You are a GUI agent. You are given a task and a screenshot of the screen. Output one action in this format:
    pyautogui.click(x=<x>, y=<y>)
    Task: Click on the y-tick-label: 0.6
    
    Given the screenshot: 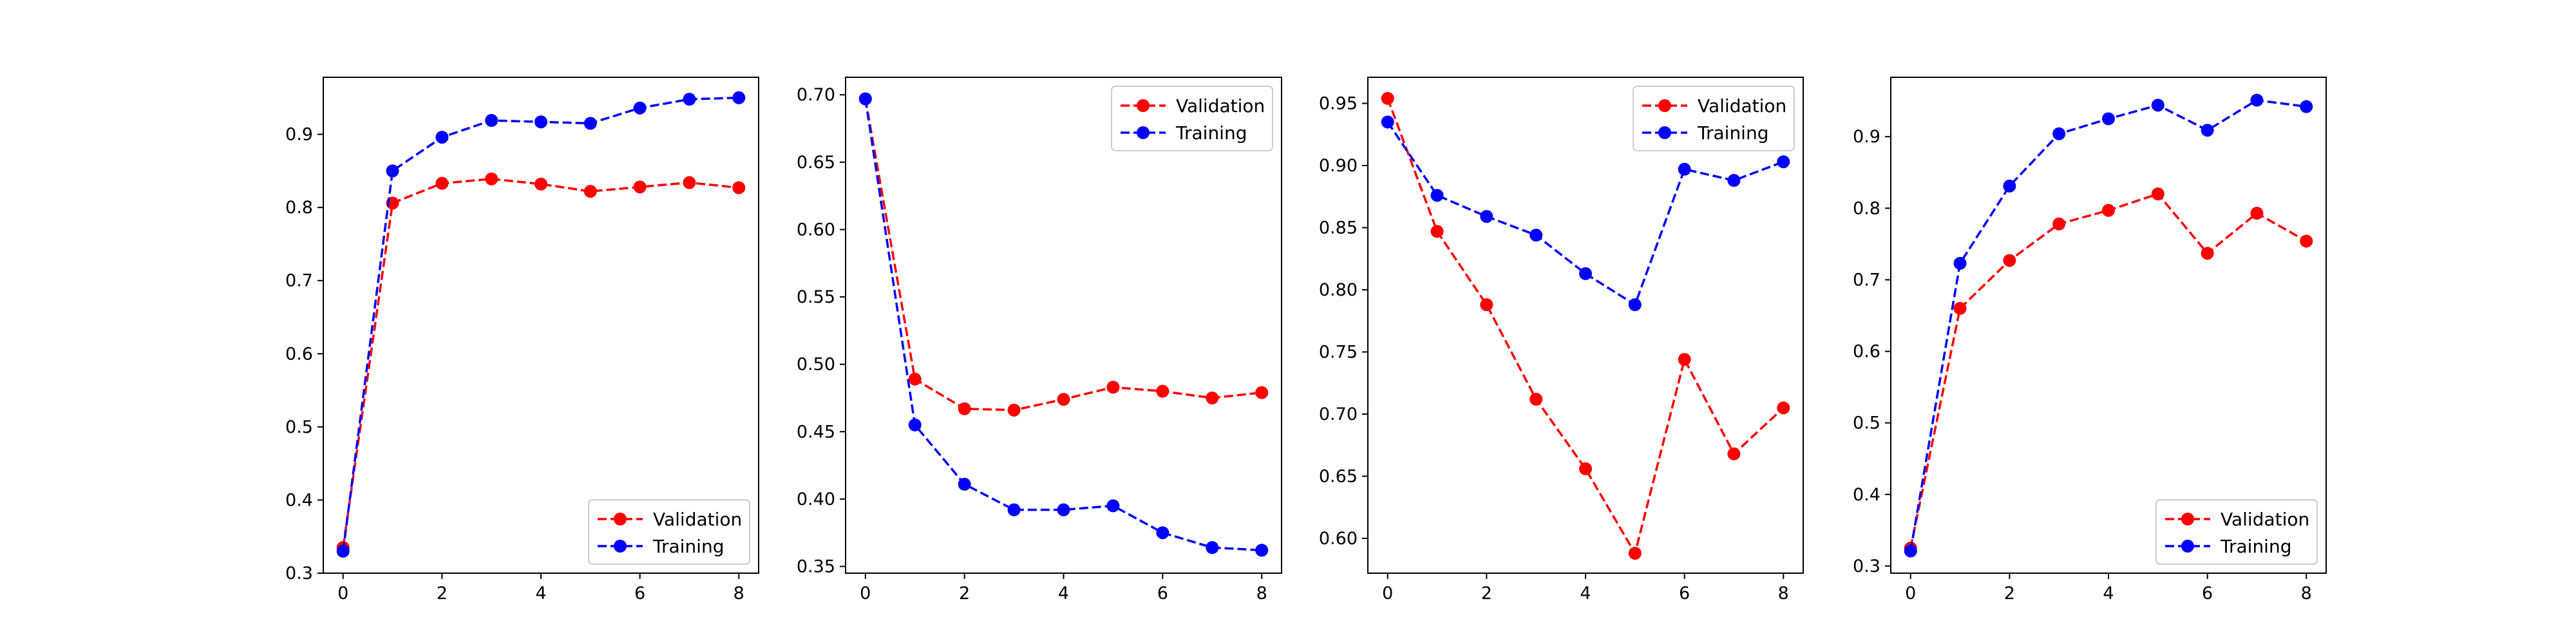 What is the action you would take?
    pyautogui.click(x=1867, y=352)
    